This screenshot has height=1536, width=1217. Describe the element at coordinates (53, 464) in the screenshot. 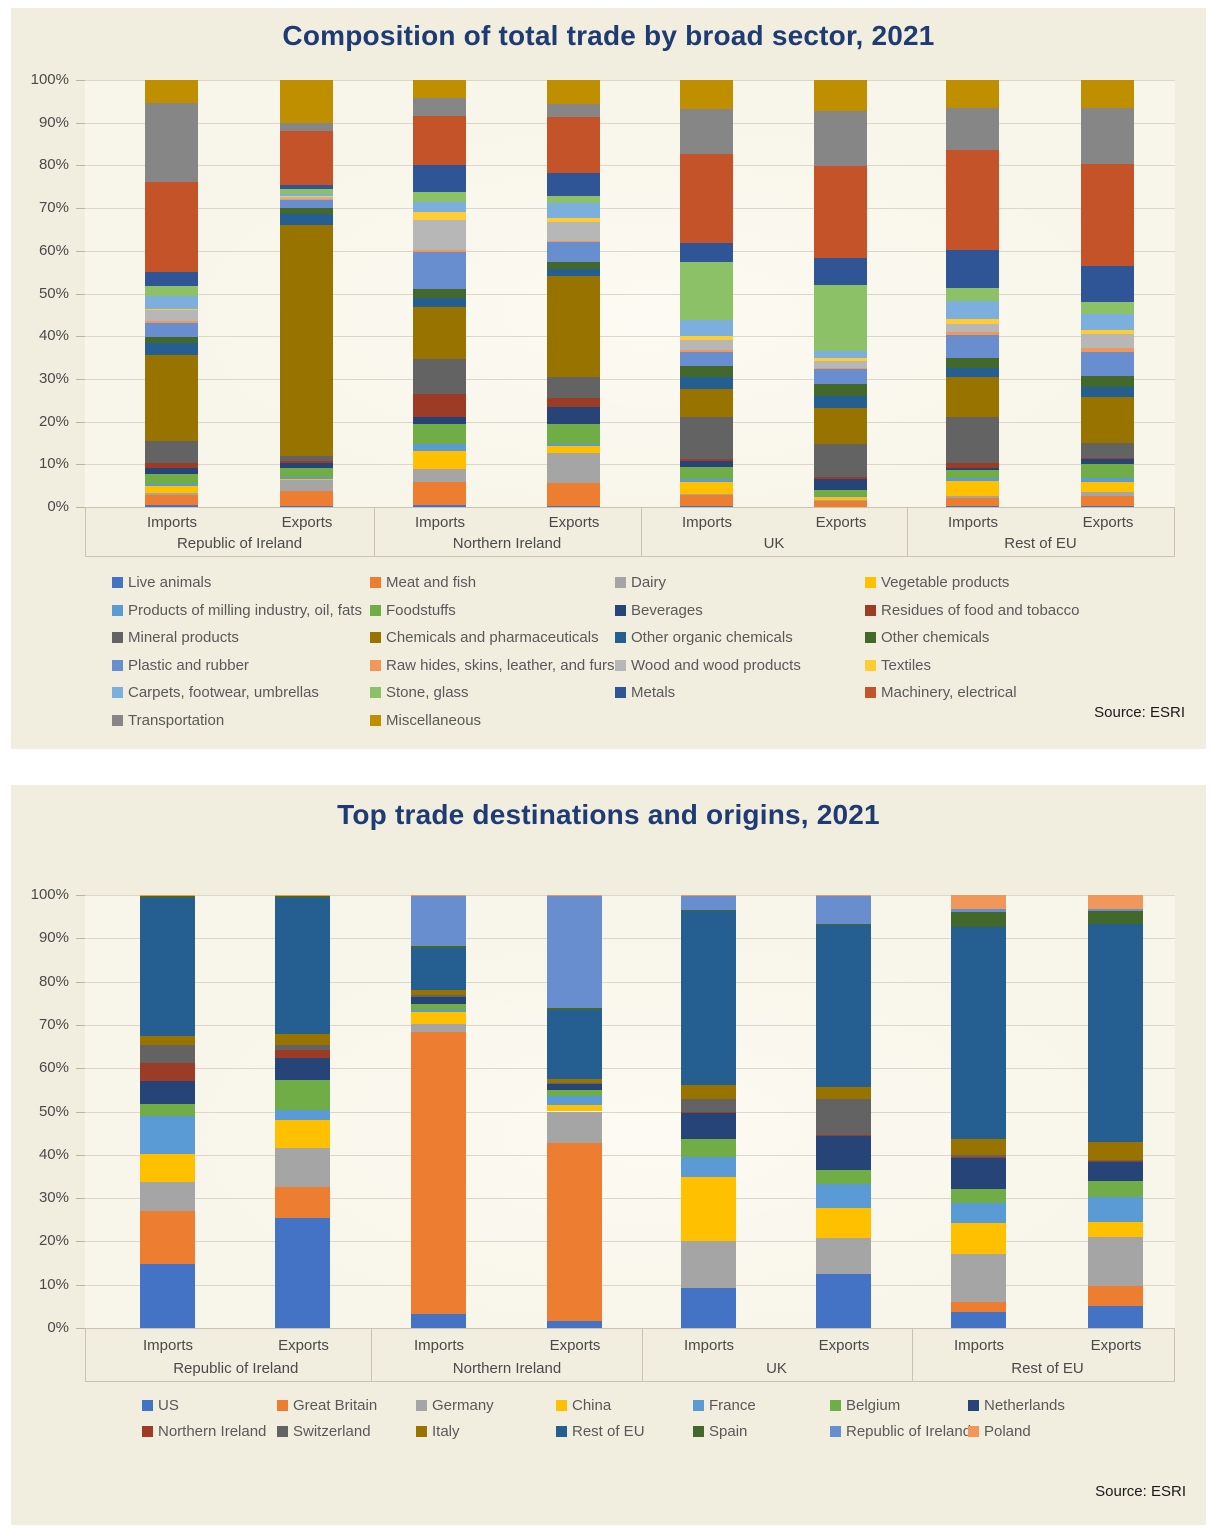

I see `y-axis-tick-label: 10%` at that location.